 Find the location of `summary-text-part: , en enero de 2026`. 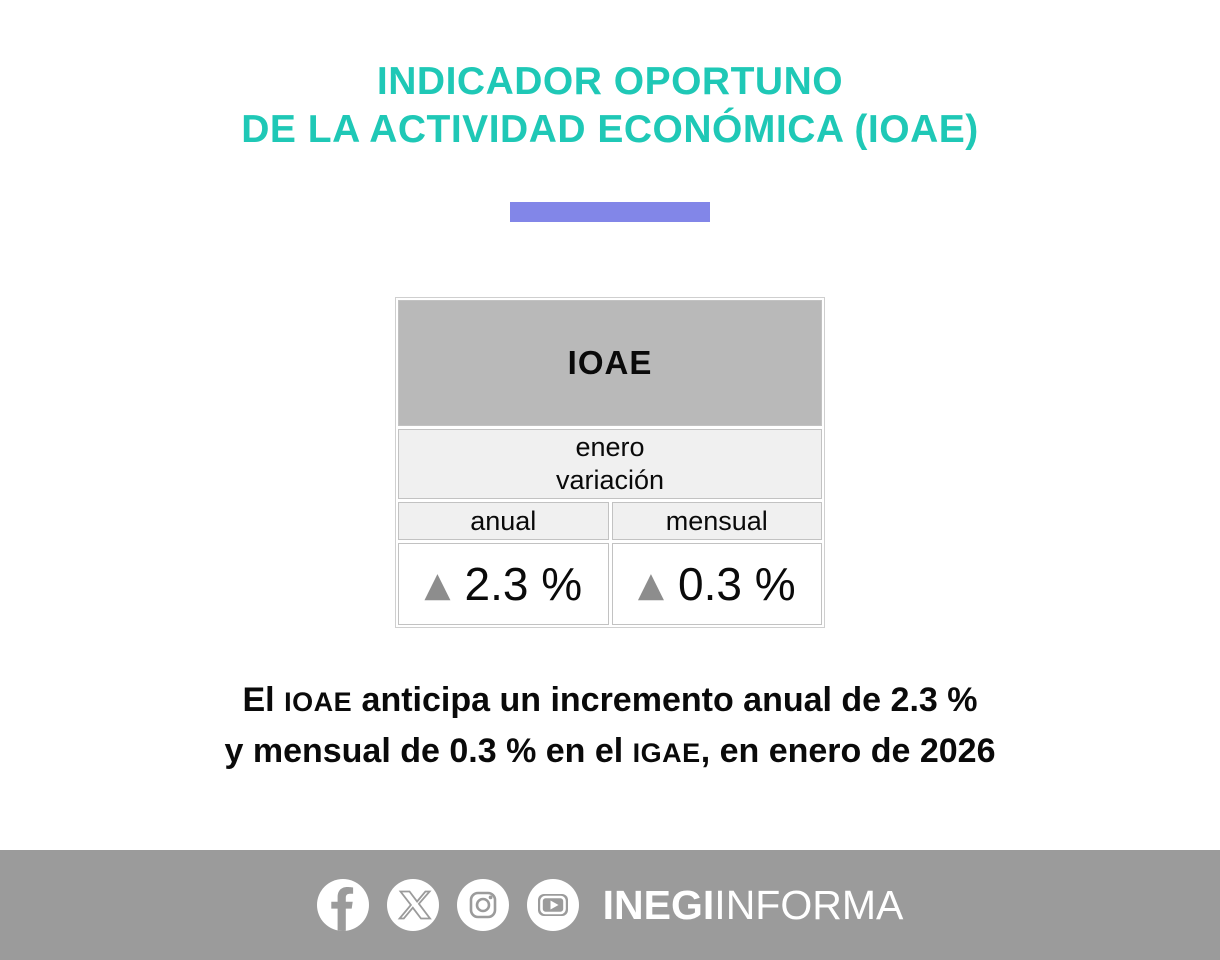

summary-text-part: , en enero de 2026 is located at coordinates (848, 751).